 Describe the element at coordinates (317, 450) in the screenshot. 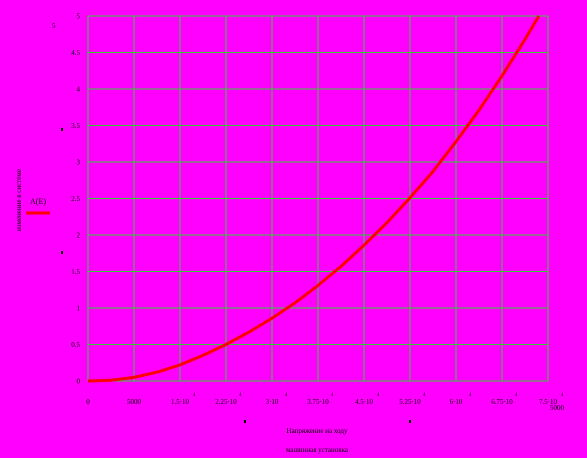

I see `x-axis-label-line2: машинная установка` at that location.